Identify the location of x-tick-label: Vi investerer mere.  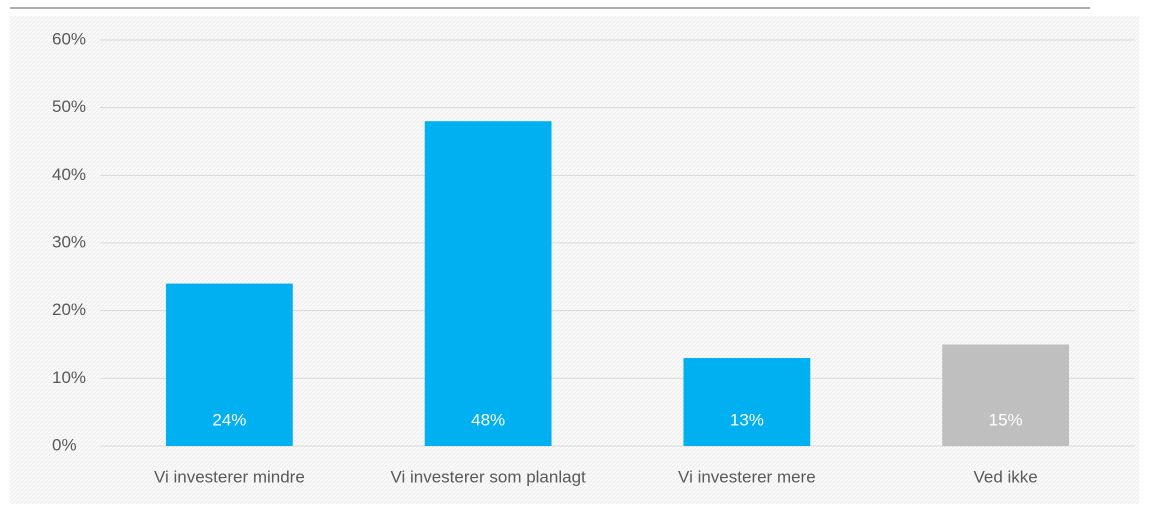
(747, 476).